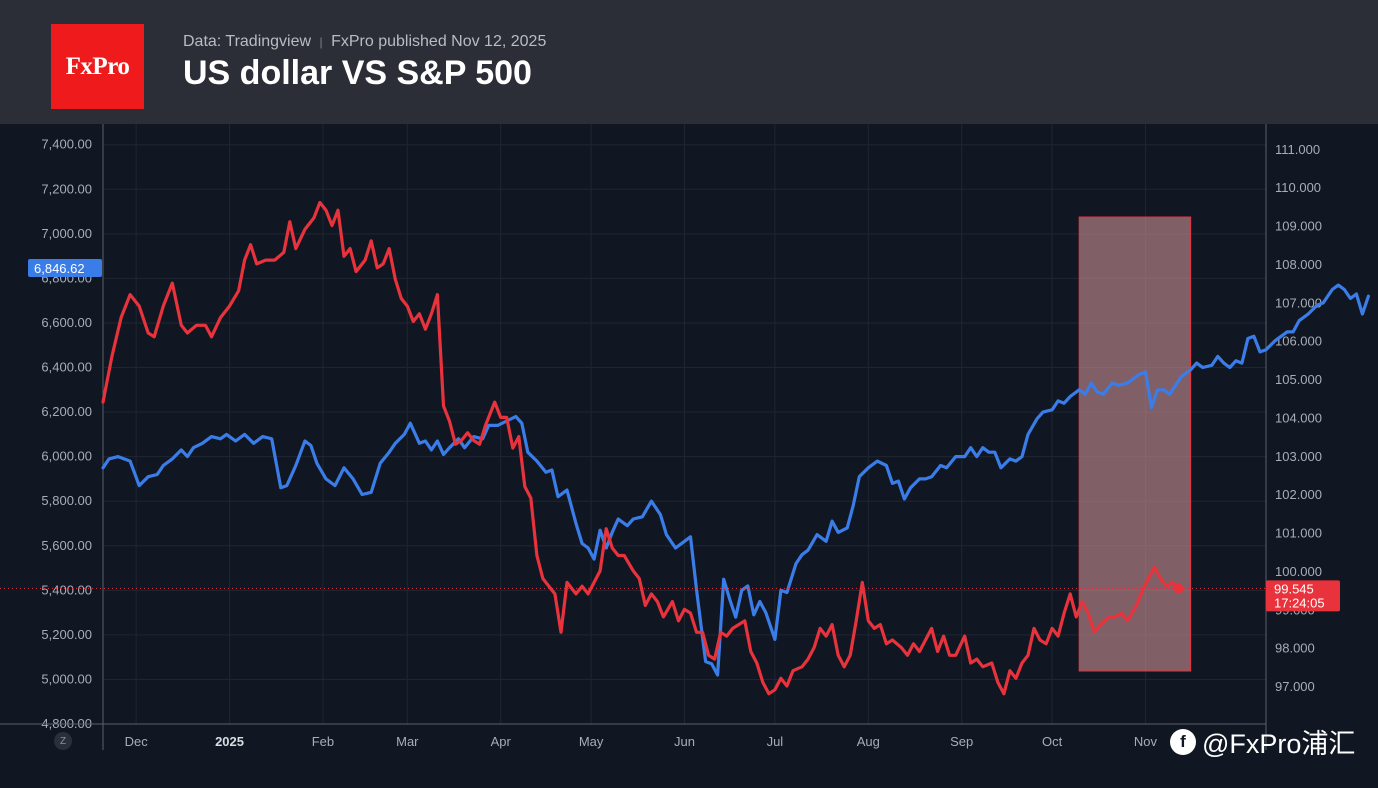  What do you see at coordinates (775, 741) in the screenshot?
I see `x-tick-label: Jul` at bounding box center [775, 741].